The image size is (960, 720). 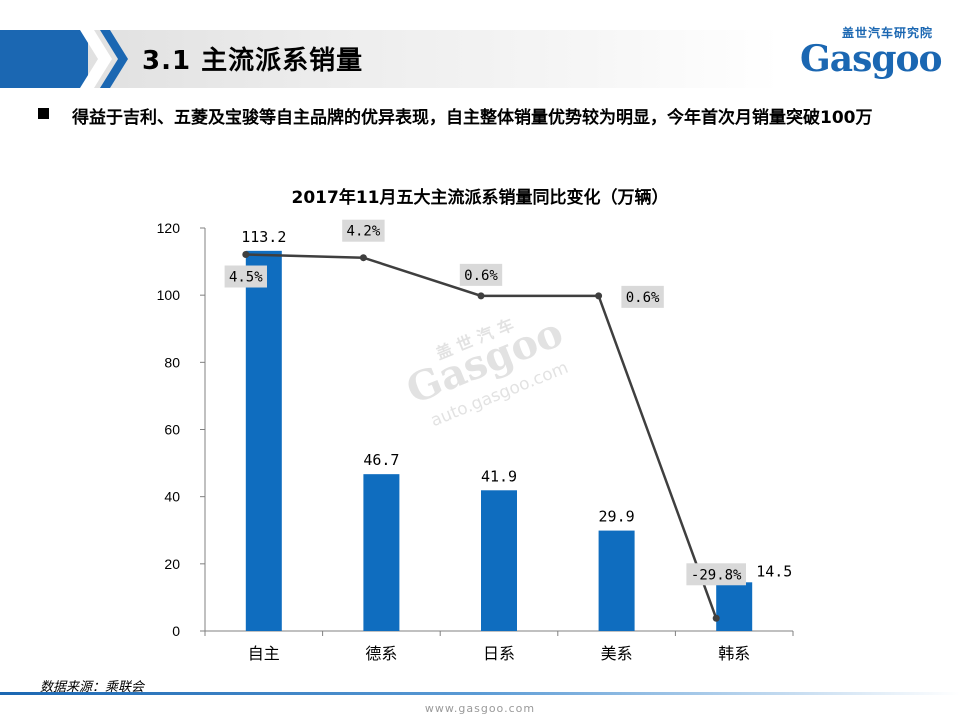 I want to click on bar-value-label: 29.9, so click(x=617, y=517).